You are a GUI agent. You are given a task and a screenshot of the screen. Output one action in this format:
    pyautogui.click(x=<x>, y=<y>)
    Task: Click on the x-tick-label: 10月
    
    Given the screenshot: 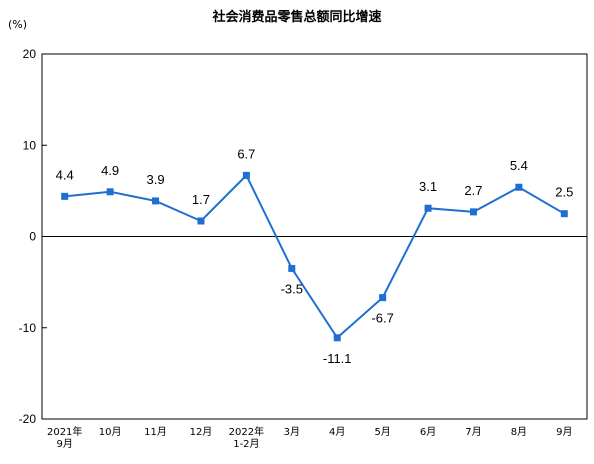 What is the action you would take?
    pyautogui.click(x=110, y=432)
    